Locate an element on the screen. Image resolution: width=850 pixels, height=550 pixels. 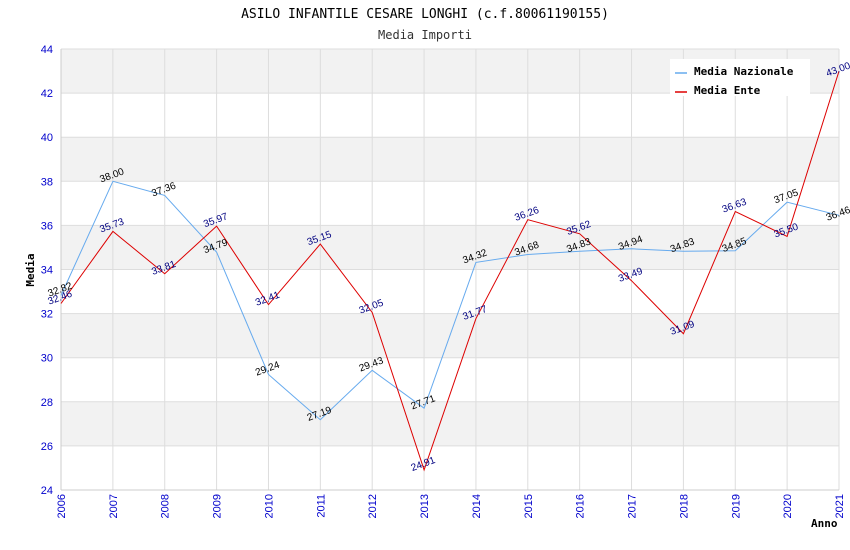
x-tick-label: 2008 is located at coordinates (166, 506).